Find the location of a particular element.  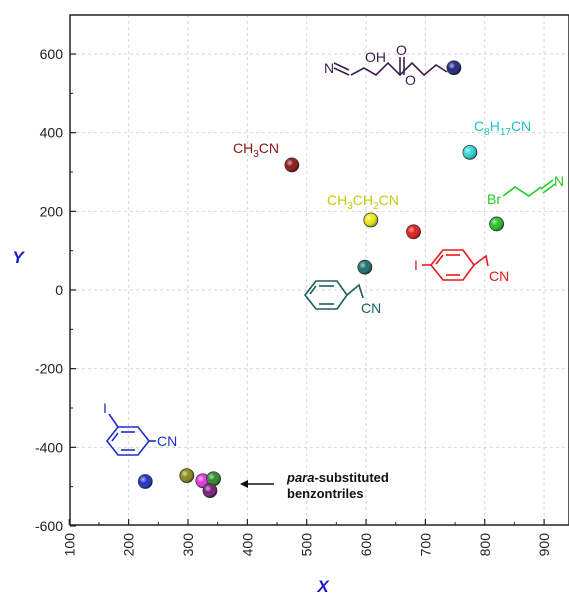

ester-structure is located at coordinates (390, 67).